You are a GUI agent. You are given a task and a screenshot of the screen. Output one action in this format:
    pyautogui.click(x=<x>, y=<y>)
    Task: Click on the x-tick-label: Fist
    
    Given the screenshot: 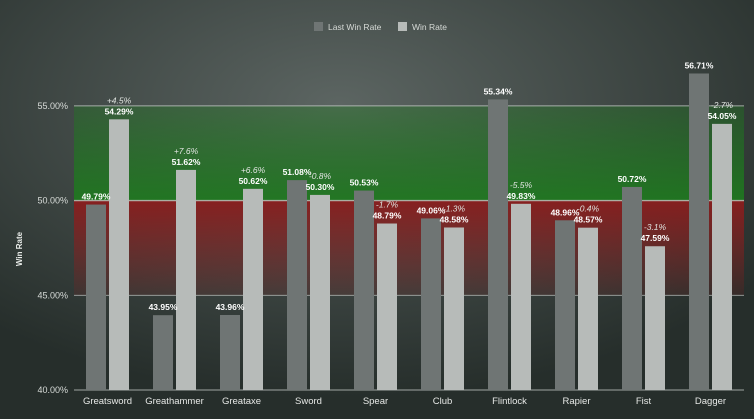 What is the action you would take?
    pyautogui.click(x=644, y=401)
    